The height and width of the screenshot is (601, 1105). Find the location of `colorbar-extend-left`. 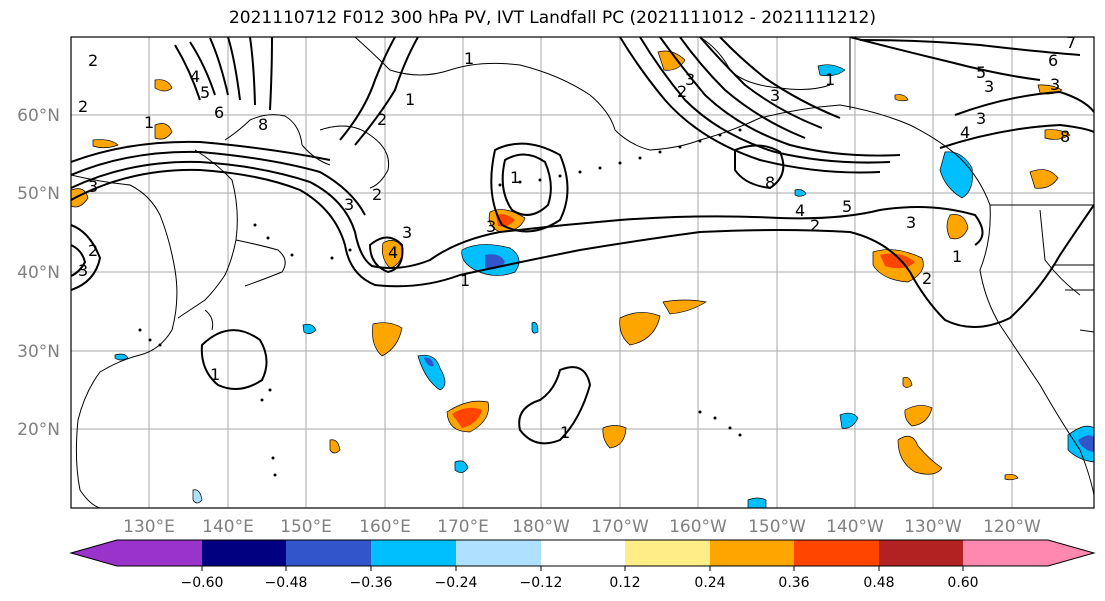

colorbar-extend-left is located at coordinates (94, 553).